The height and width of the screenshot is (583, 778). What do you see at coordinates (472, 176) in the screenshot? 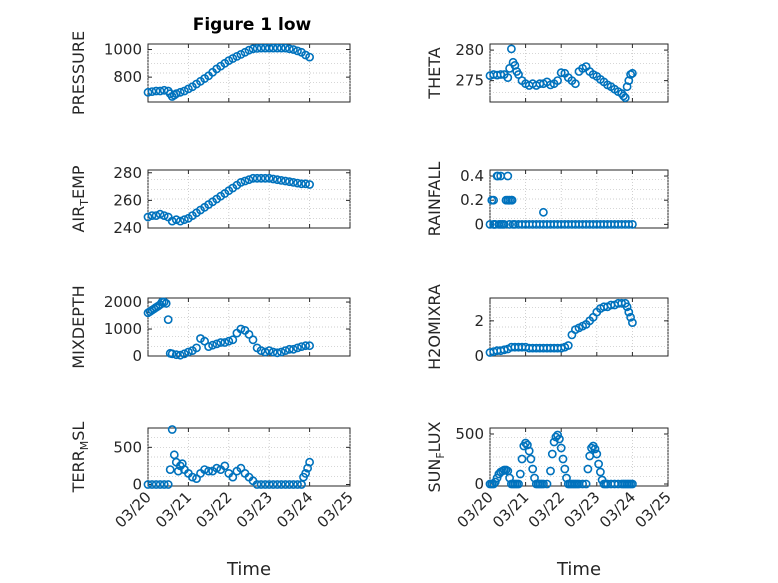
I see `y-tick-label: 0.4` at bounding box center [472, 176].